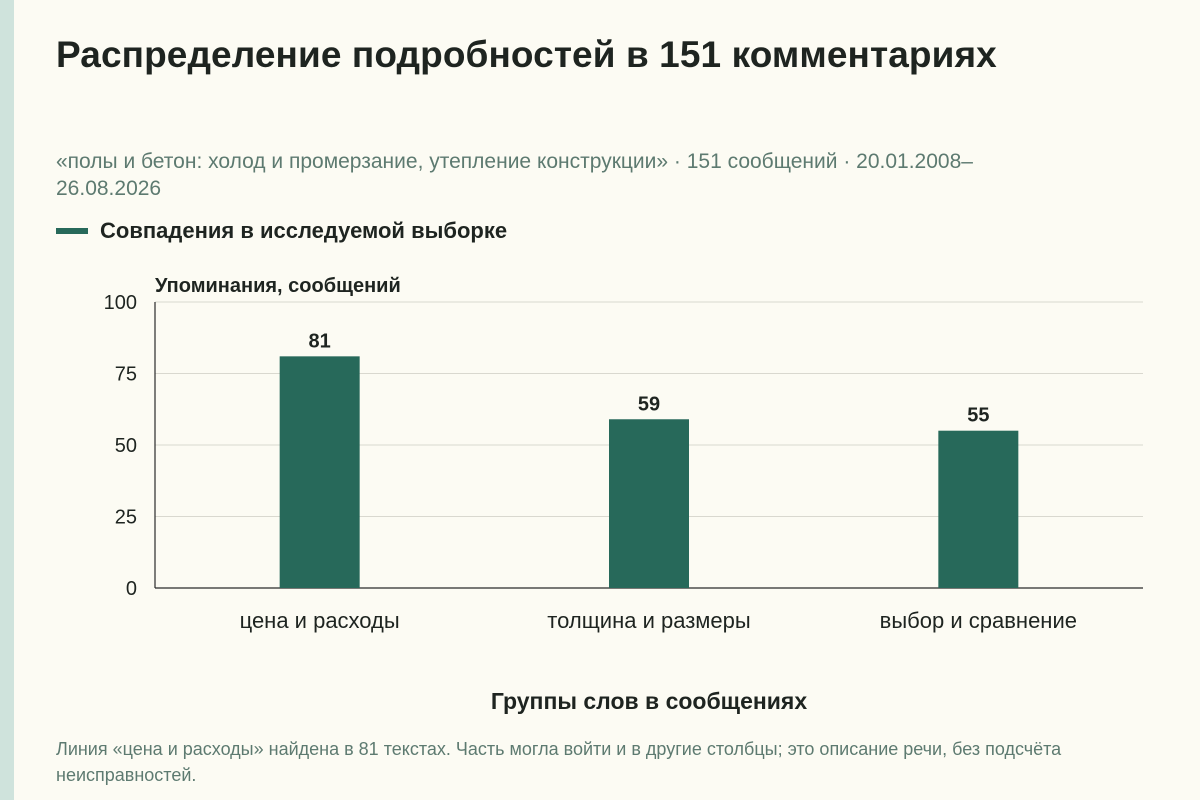 Image resolution: width=1200 pixels, height=800 pixels. What do you see at coordinates (649, 404) in the screenshot?
I see `data-label: 59` at bounding box center [649, 404].